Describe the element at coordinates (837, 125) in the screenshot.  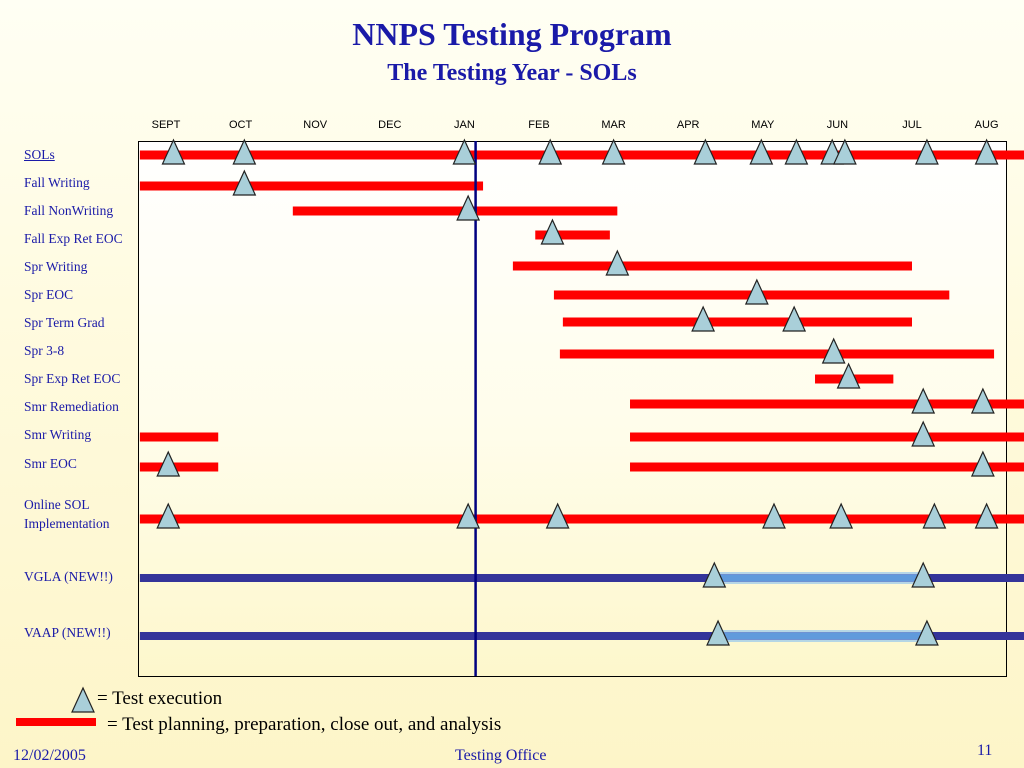
I see `month-label: JUN` at that location.